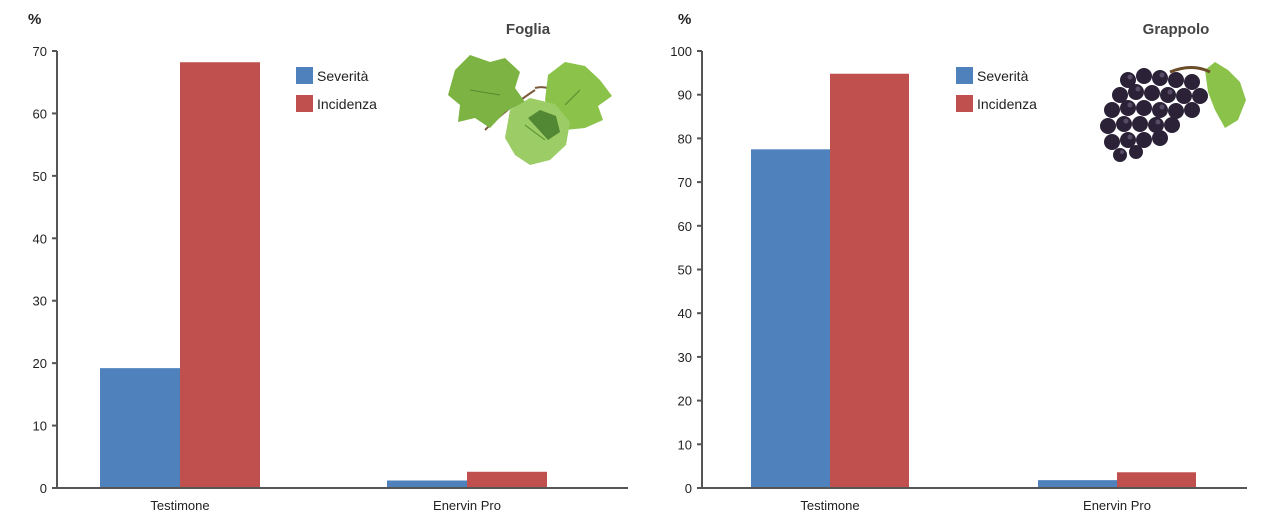 The image size is (1267, 515). I want to click on chart-title: Grappolo, so click(1176, 29).